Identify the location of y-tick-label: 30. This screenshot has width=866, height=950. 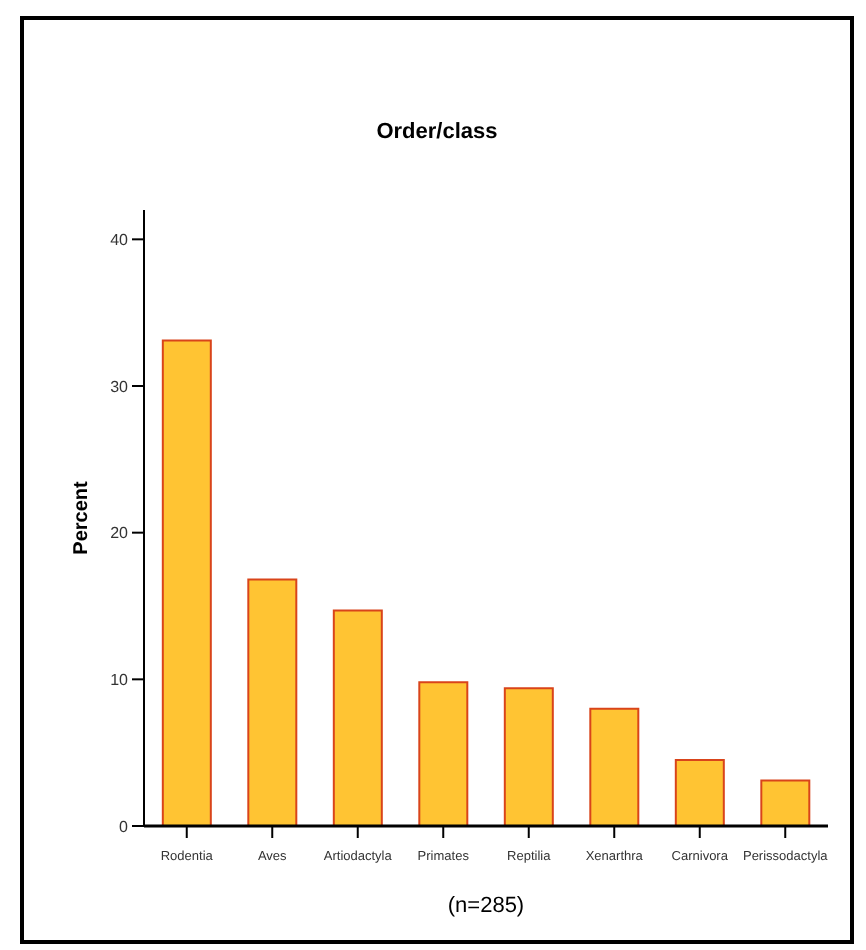
(120, 386).